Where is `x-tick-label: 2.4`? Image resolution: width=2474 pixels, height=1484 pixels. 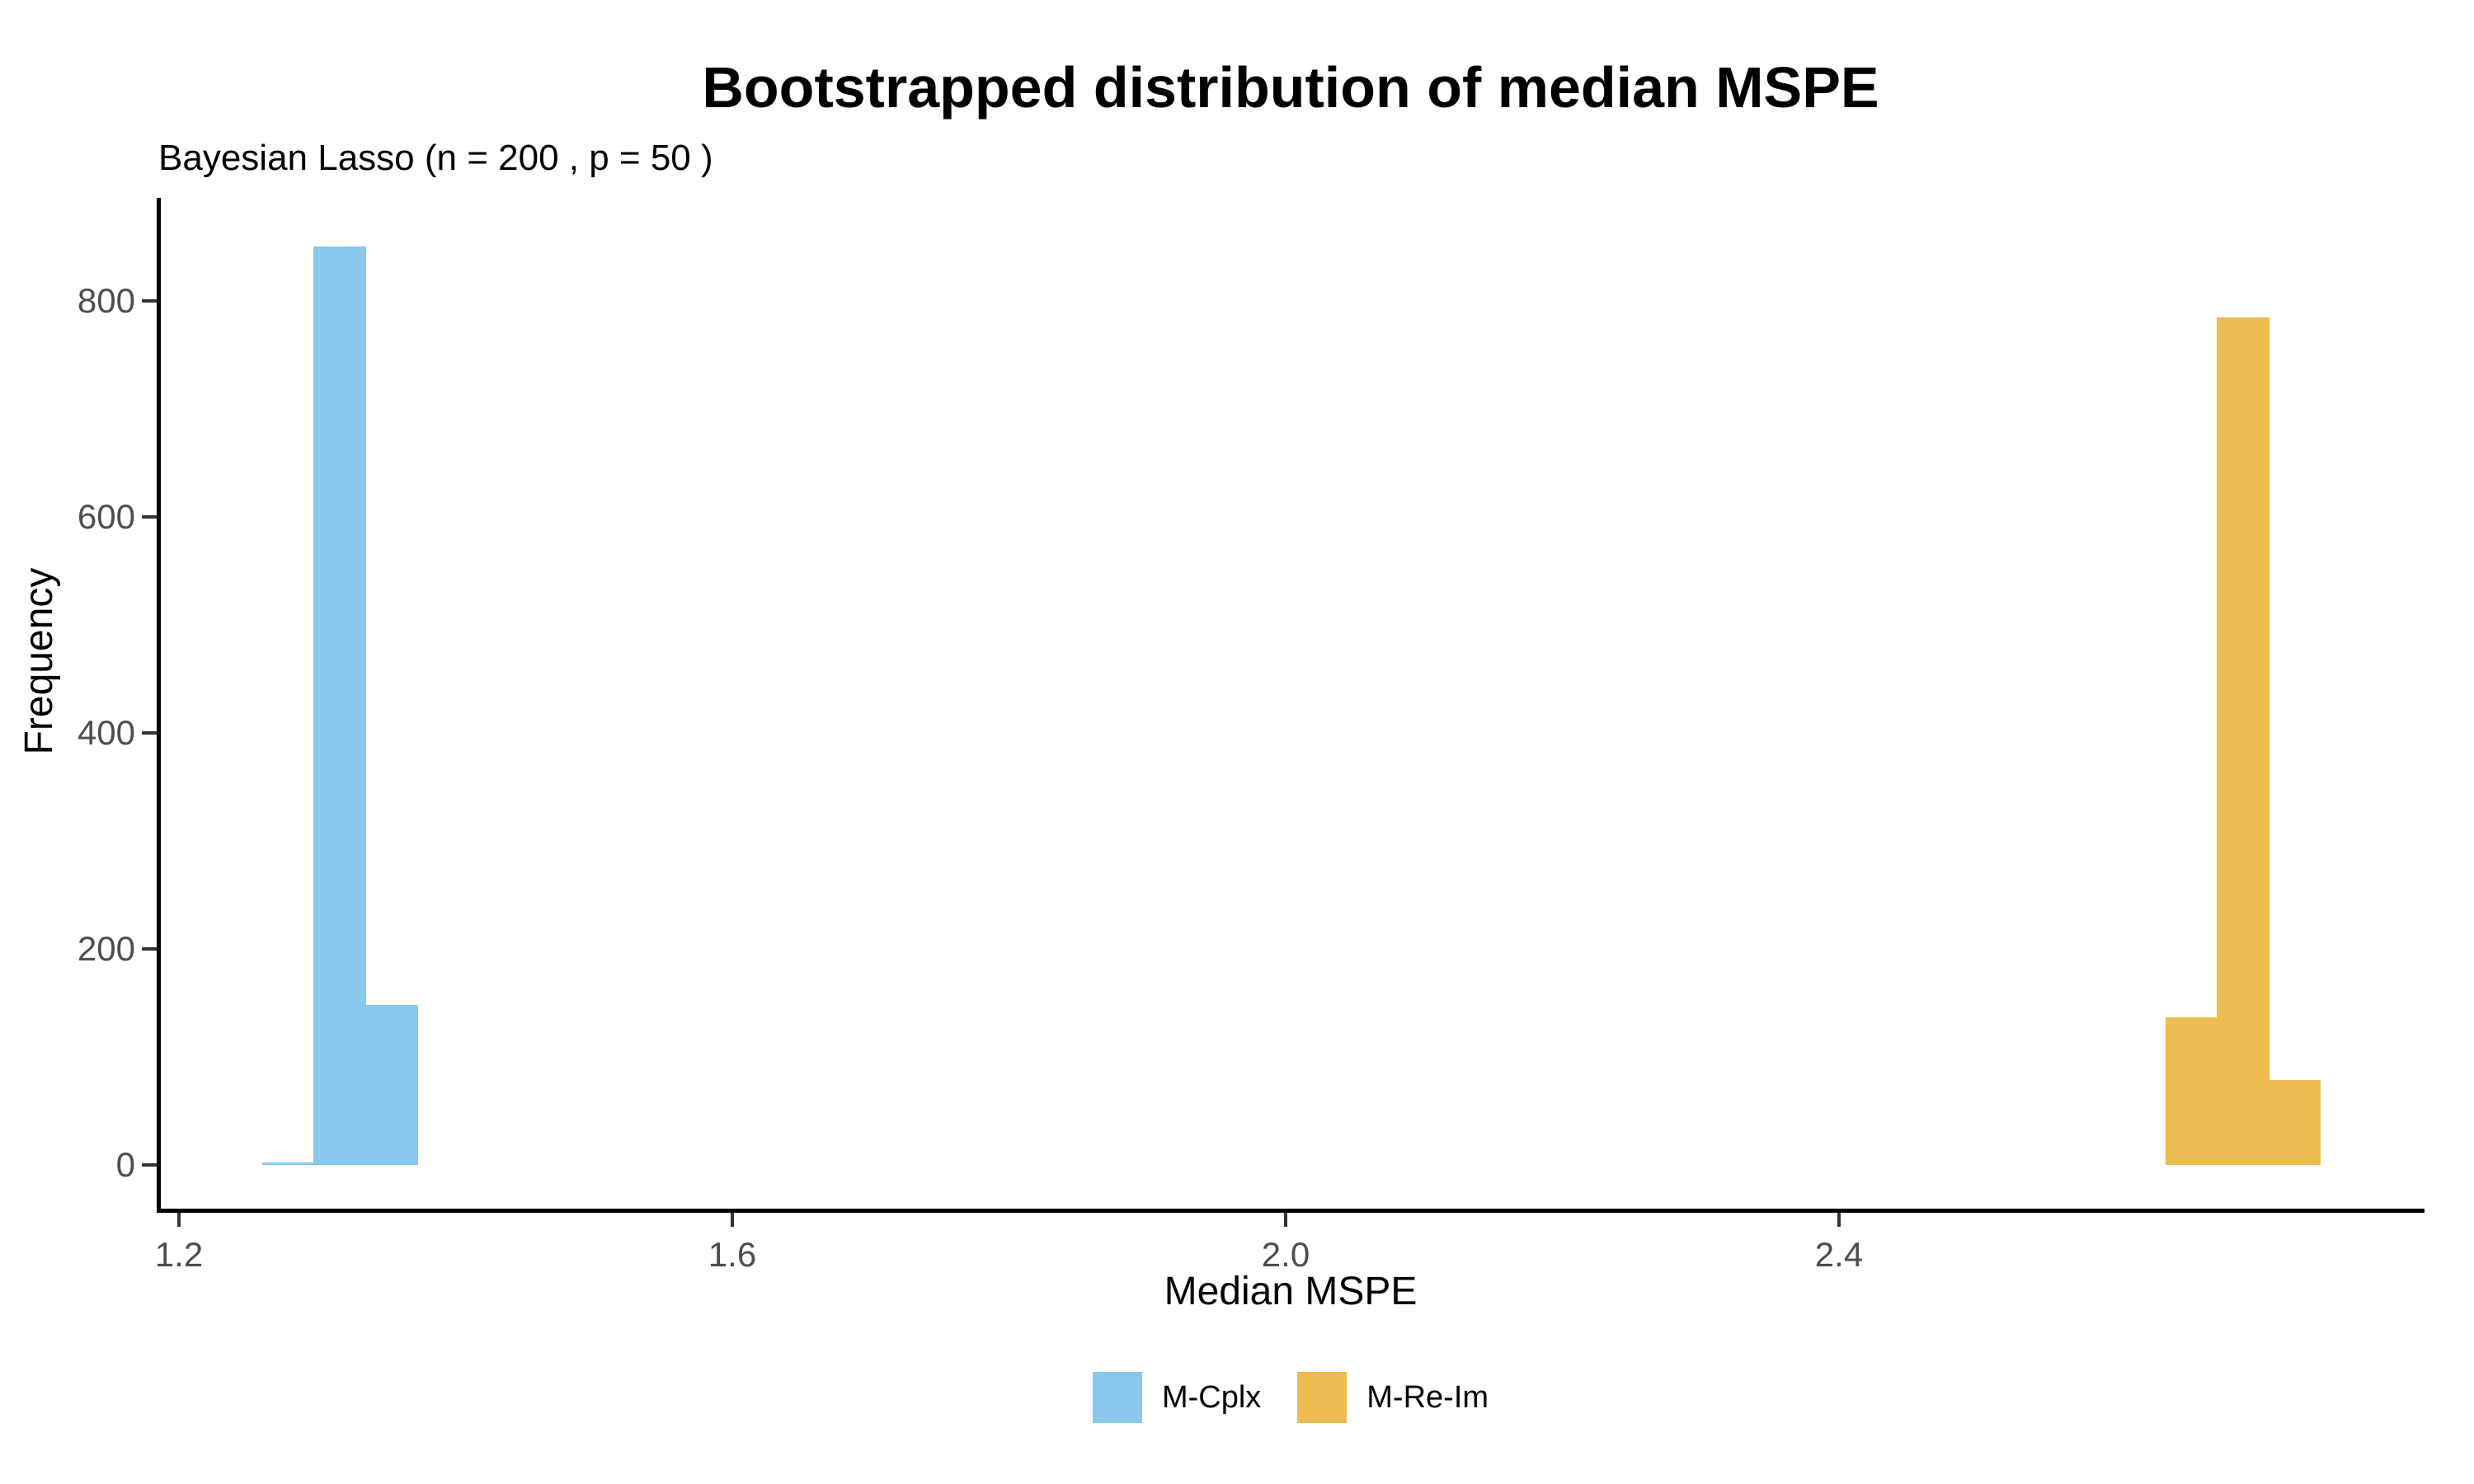
x-tick-label: 2.4 is located at coordinates (1839, 1254).